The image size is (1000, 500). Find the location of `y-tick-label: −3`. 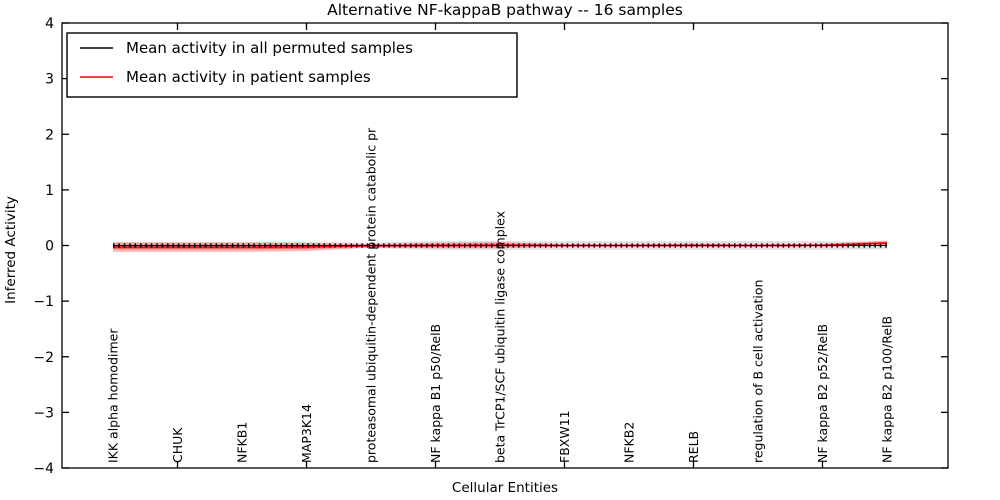

y-tick-label: −3 is located at coordinates (43, 413).